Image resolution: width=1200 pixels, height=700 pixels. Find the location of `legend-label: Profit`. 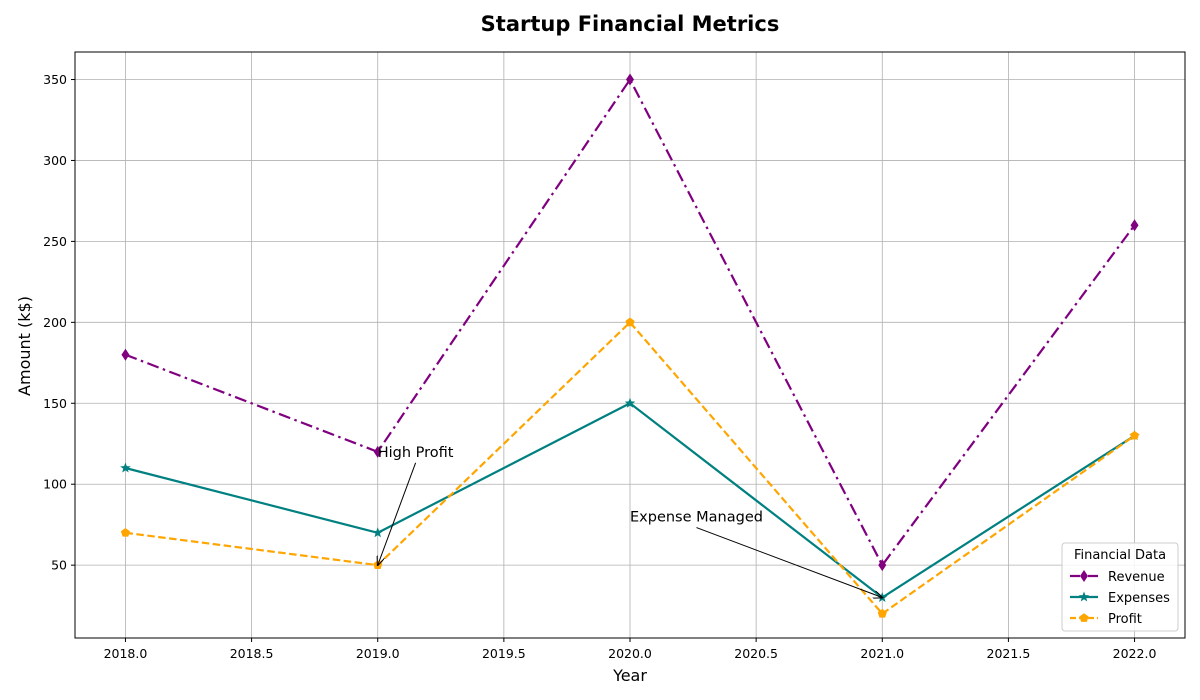

legend-label: Profit is located at coordinates (1125, 619).